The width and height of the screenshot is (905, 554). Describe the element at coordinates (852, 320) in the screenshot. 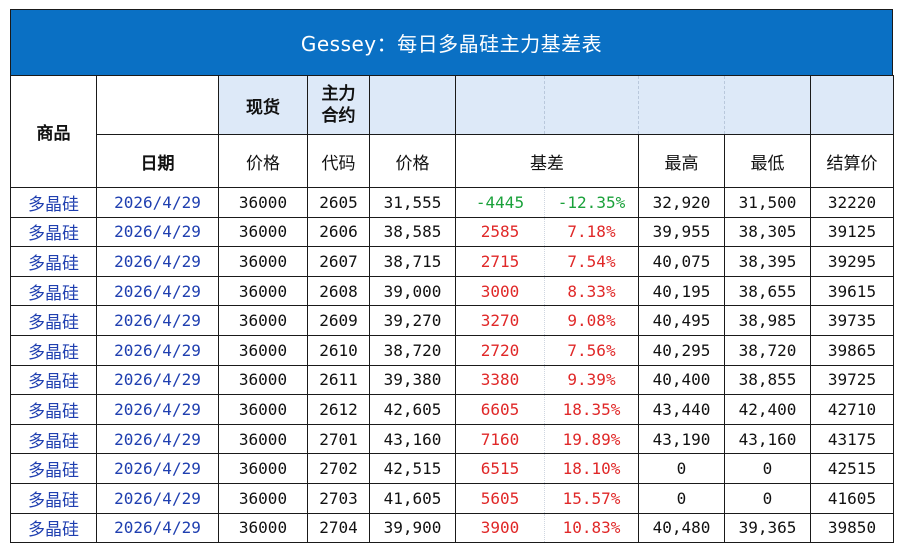

I see `settle-cell: 39735` at that location.